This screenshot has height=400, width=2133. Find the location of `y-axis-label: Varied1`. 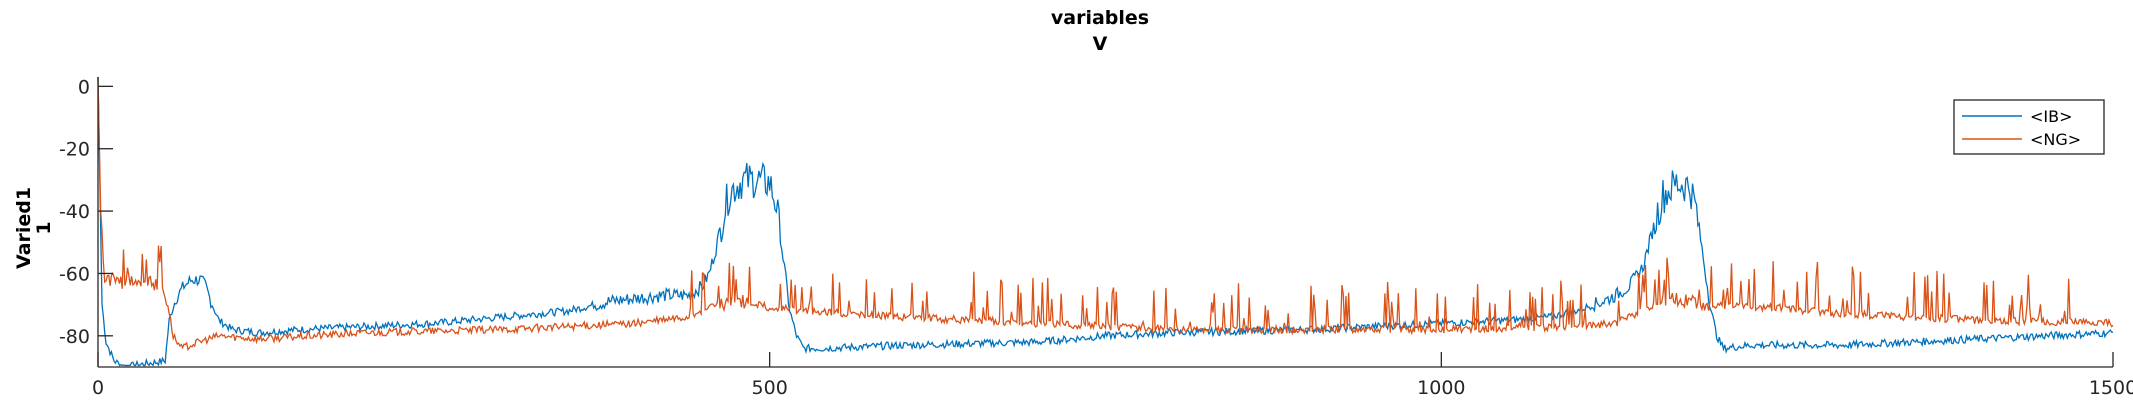

y-axis-label: Varied1 is located at coordinates (24, 228).